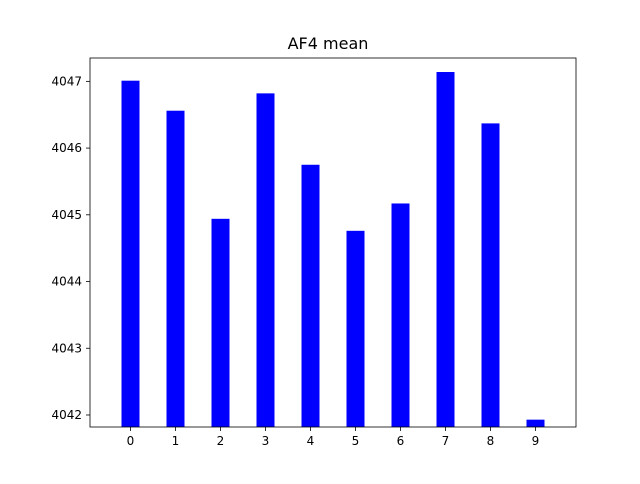 The image size is (640, 484). Describe the element at coordinates (131, 441) in the screenshot. I see `x-tick-label: 0` at that location.